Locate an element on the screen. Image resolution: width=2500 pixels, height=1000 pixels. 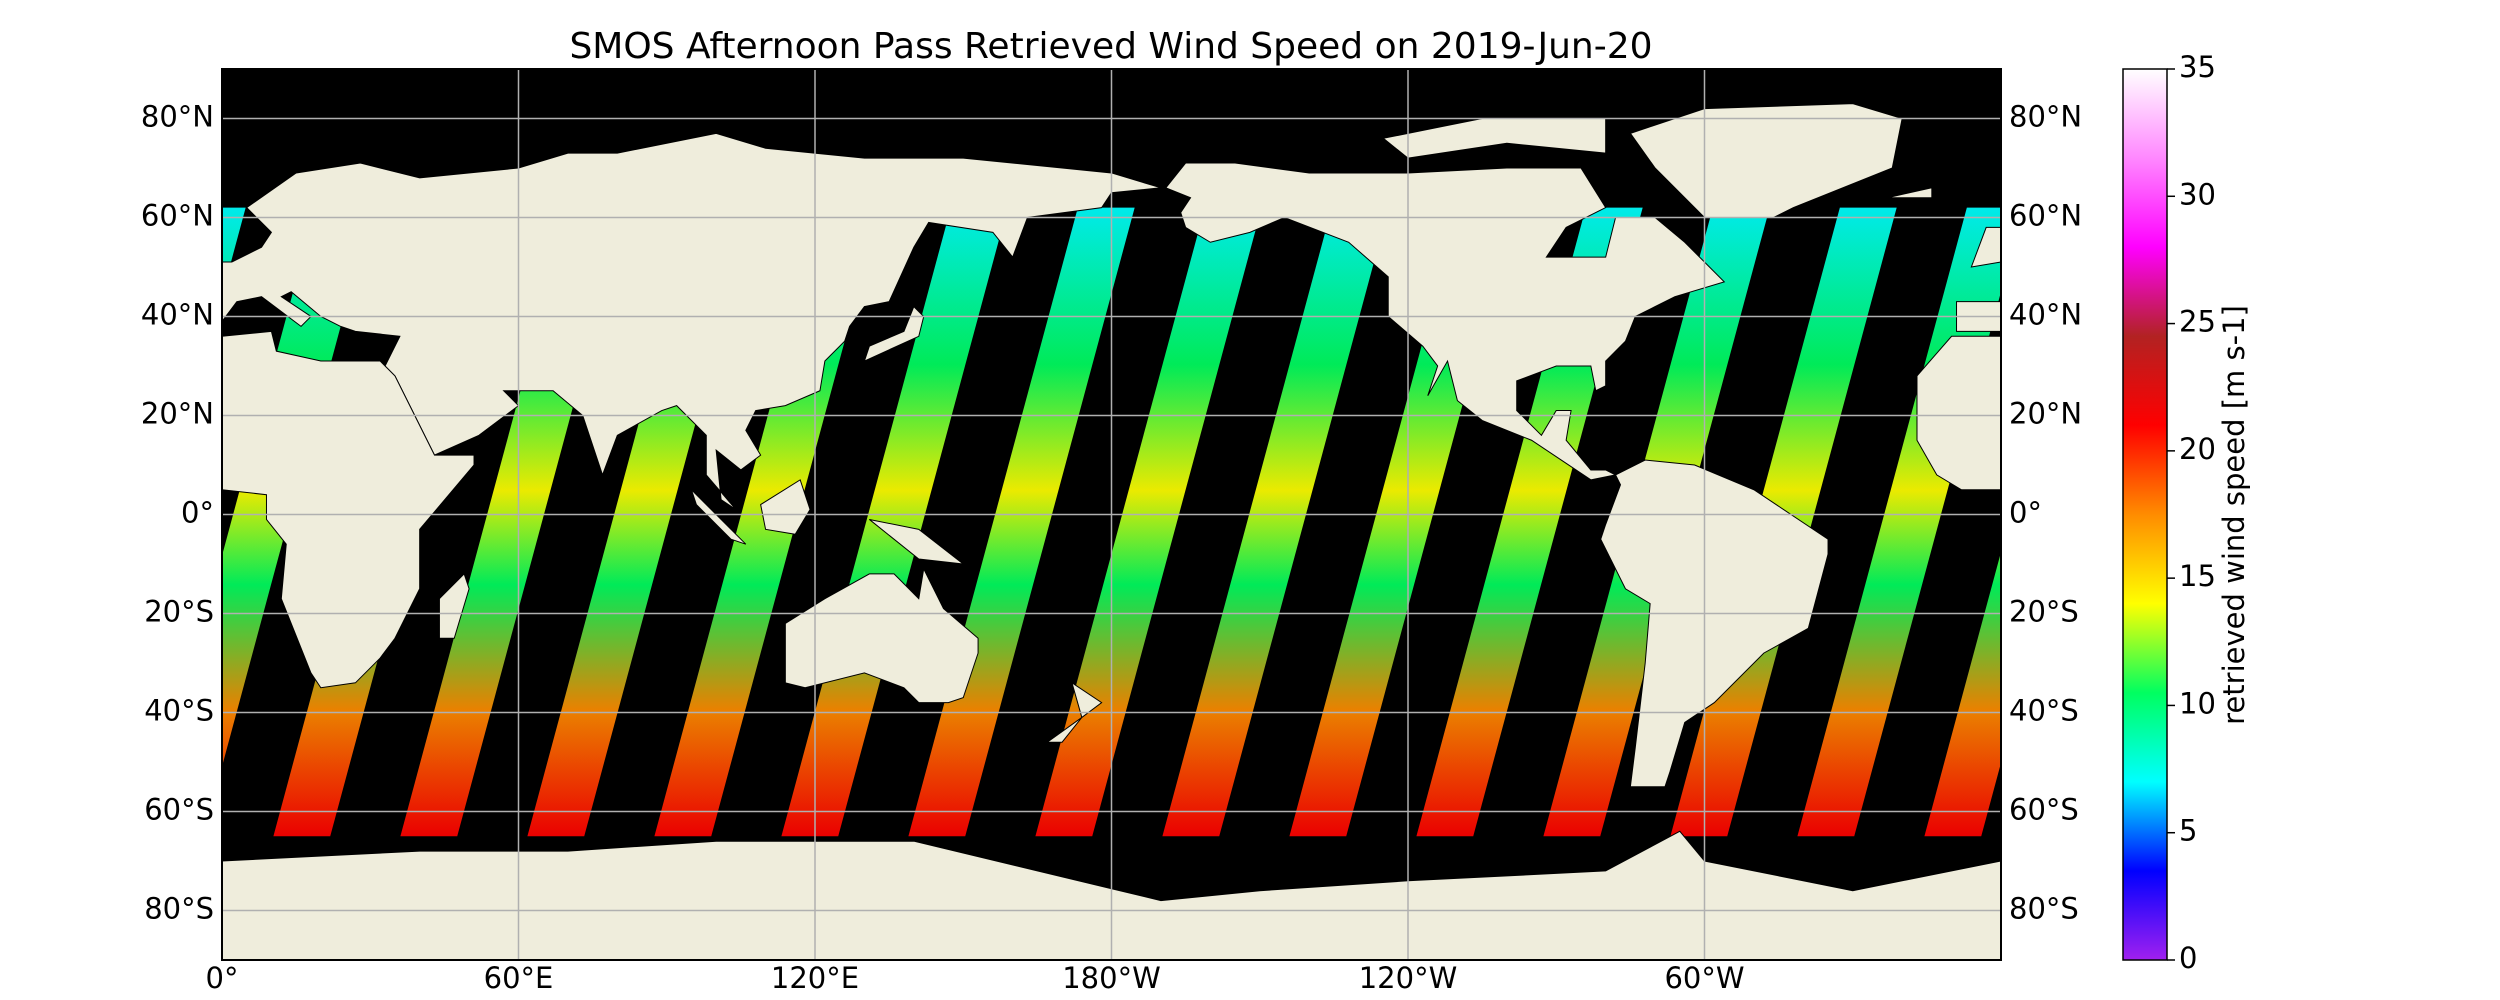
y-tick-label-right: 60°S is located at coordinates (2044, 810).